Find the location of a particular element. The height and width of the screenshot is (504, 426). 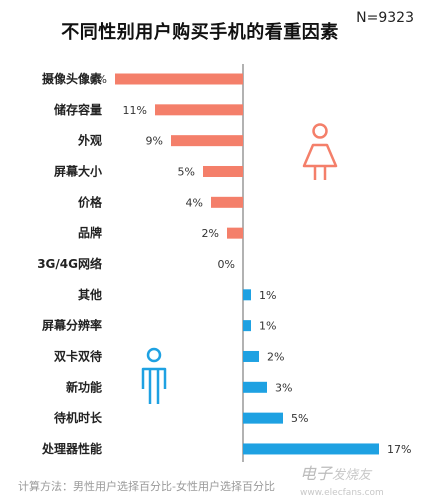

watermark-url: www.elecfans.com is located at coordinates (342, 493).